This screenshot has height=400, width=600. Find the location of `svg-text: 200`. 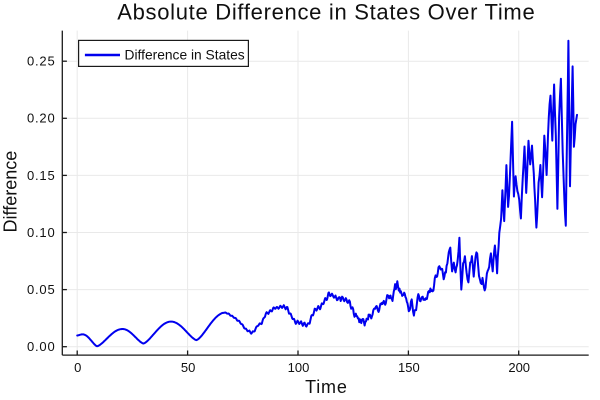

svg-text: 200 is located at coordinates (519, 367).